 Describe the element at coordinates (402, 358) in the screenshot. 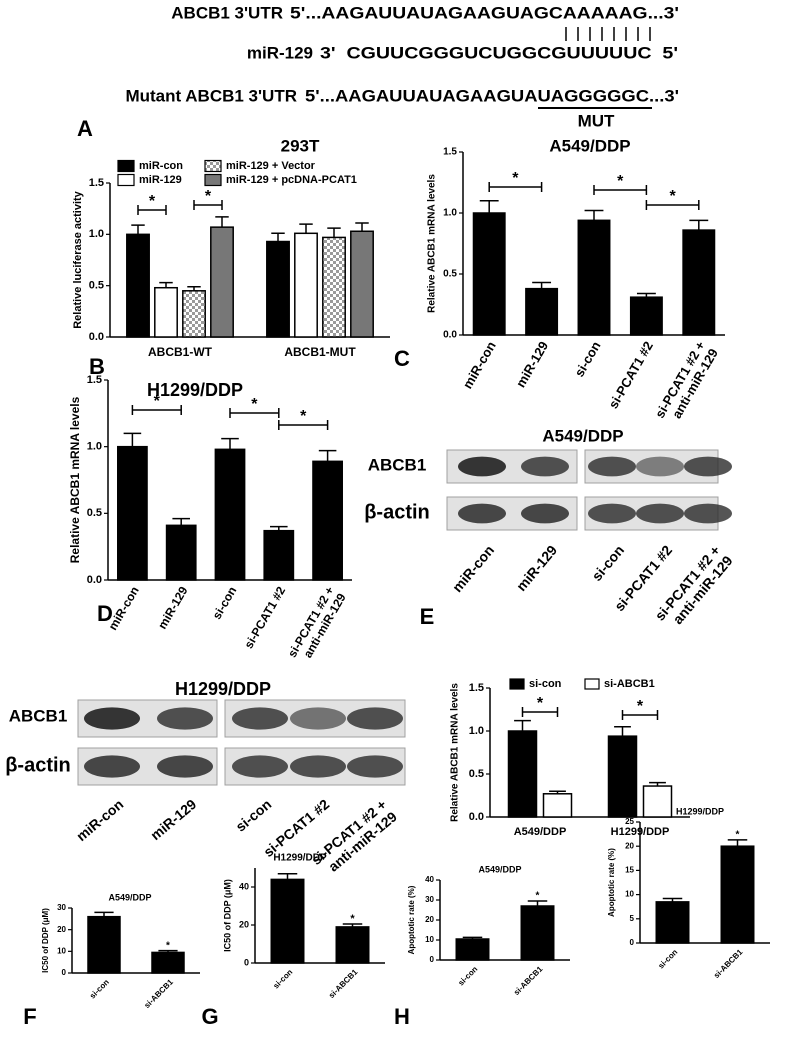

I see `panel-letter: C` at that location.